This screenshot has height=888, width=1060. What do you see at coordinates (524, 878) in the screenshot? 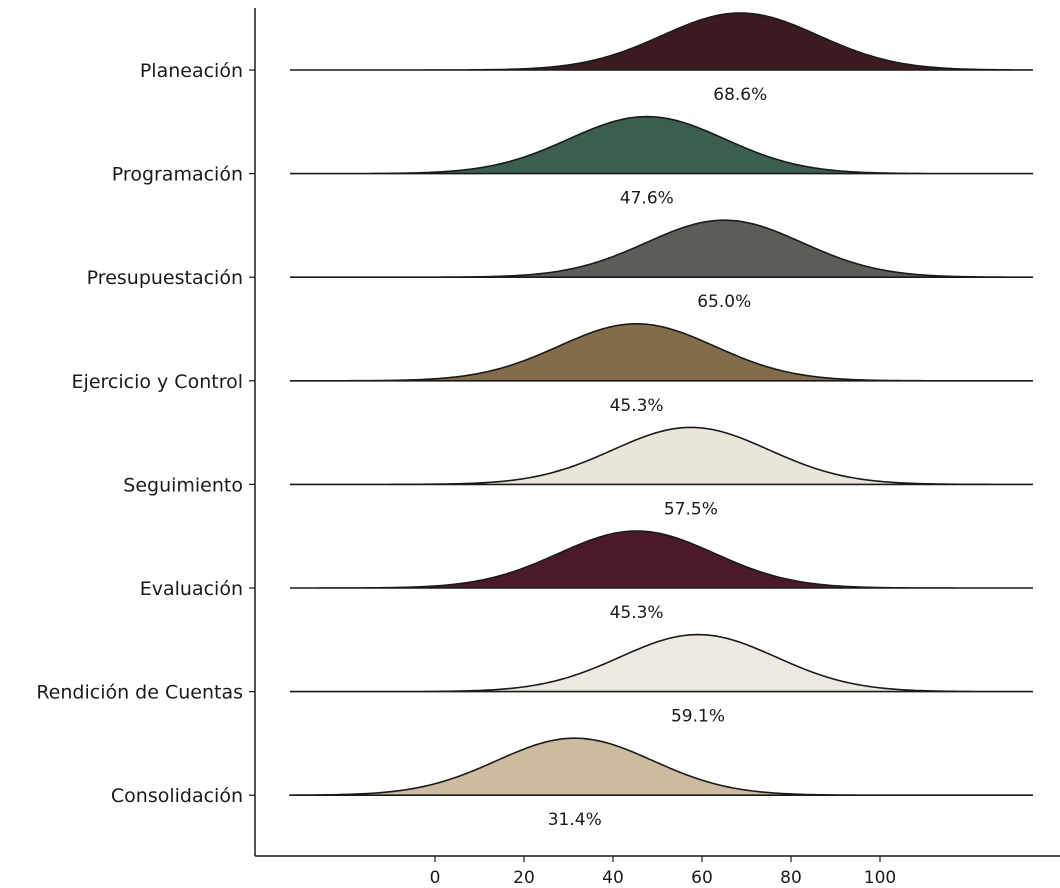
I see `x-tick-label-20: 20` at bounding box center [524, 878].